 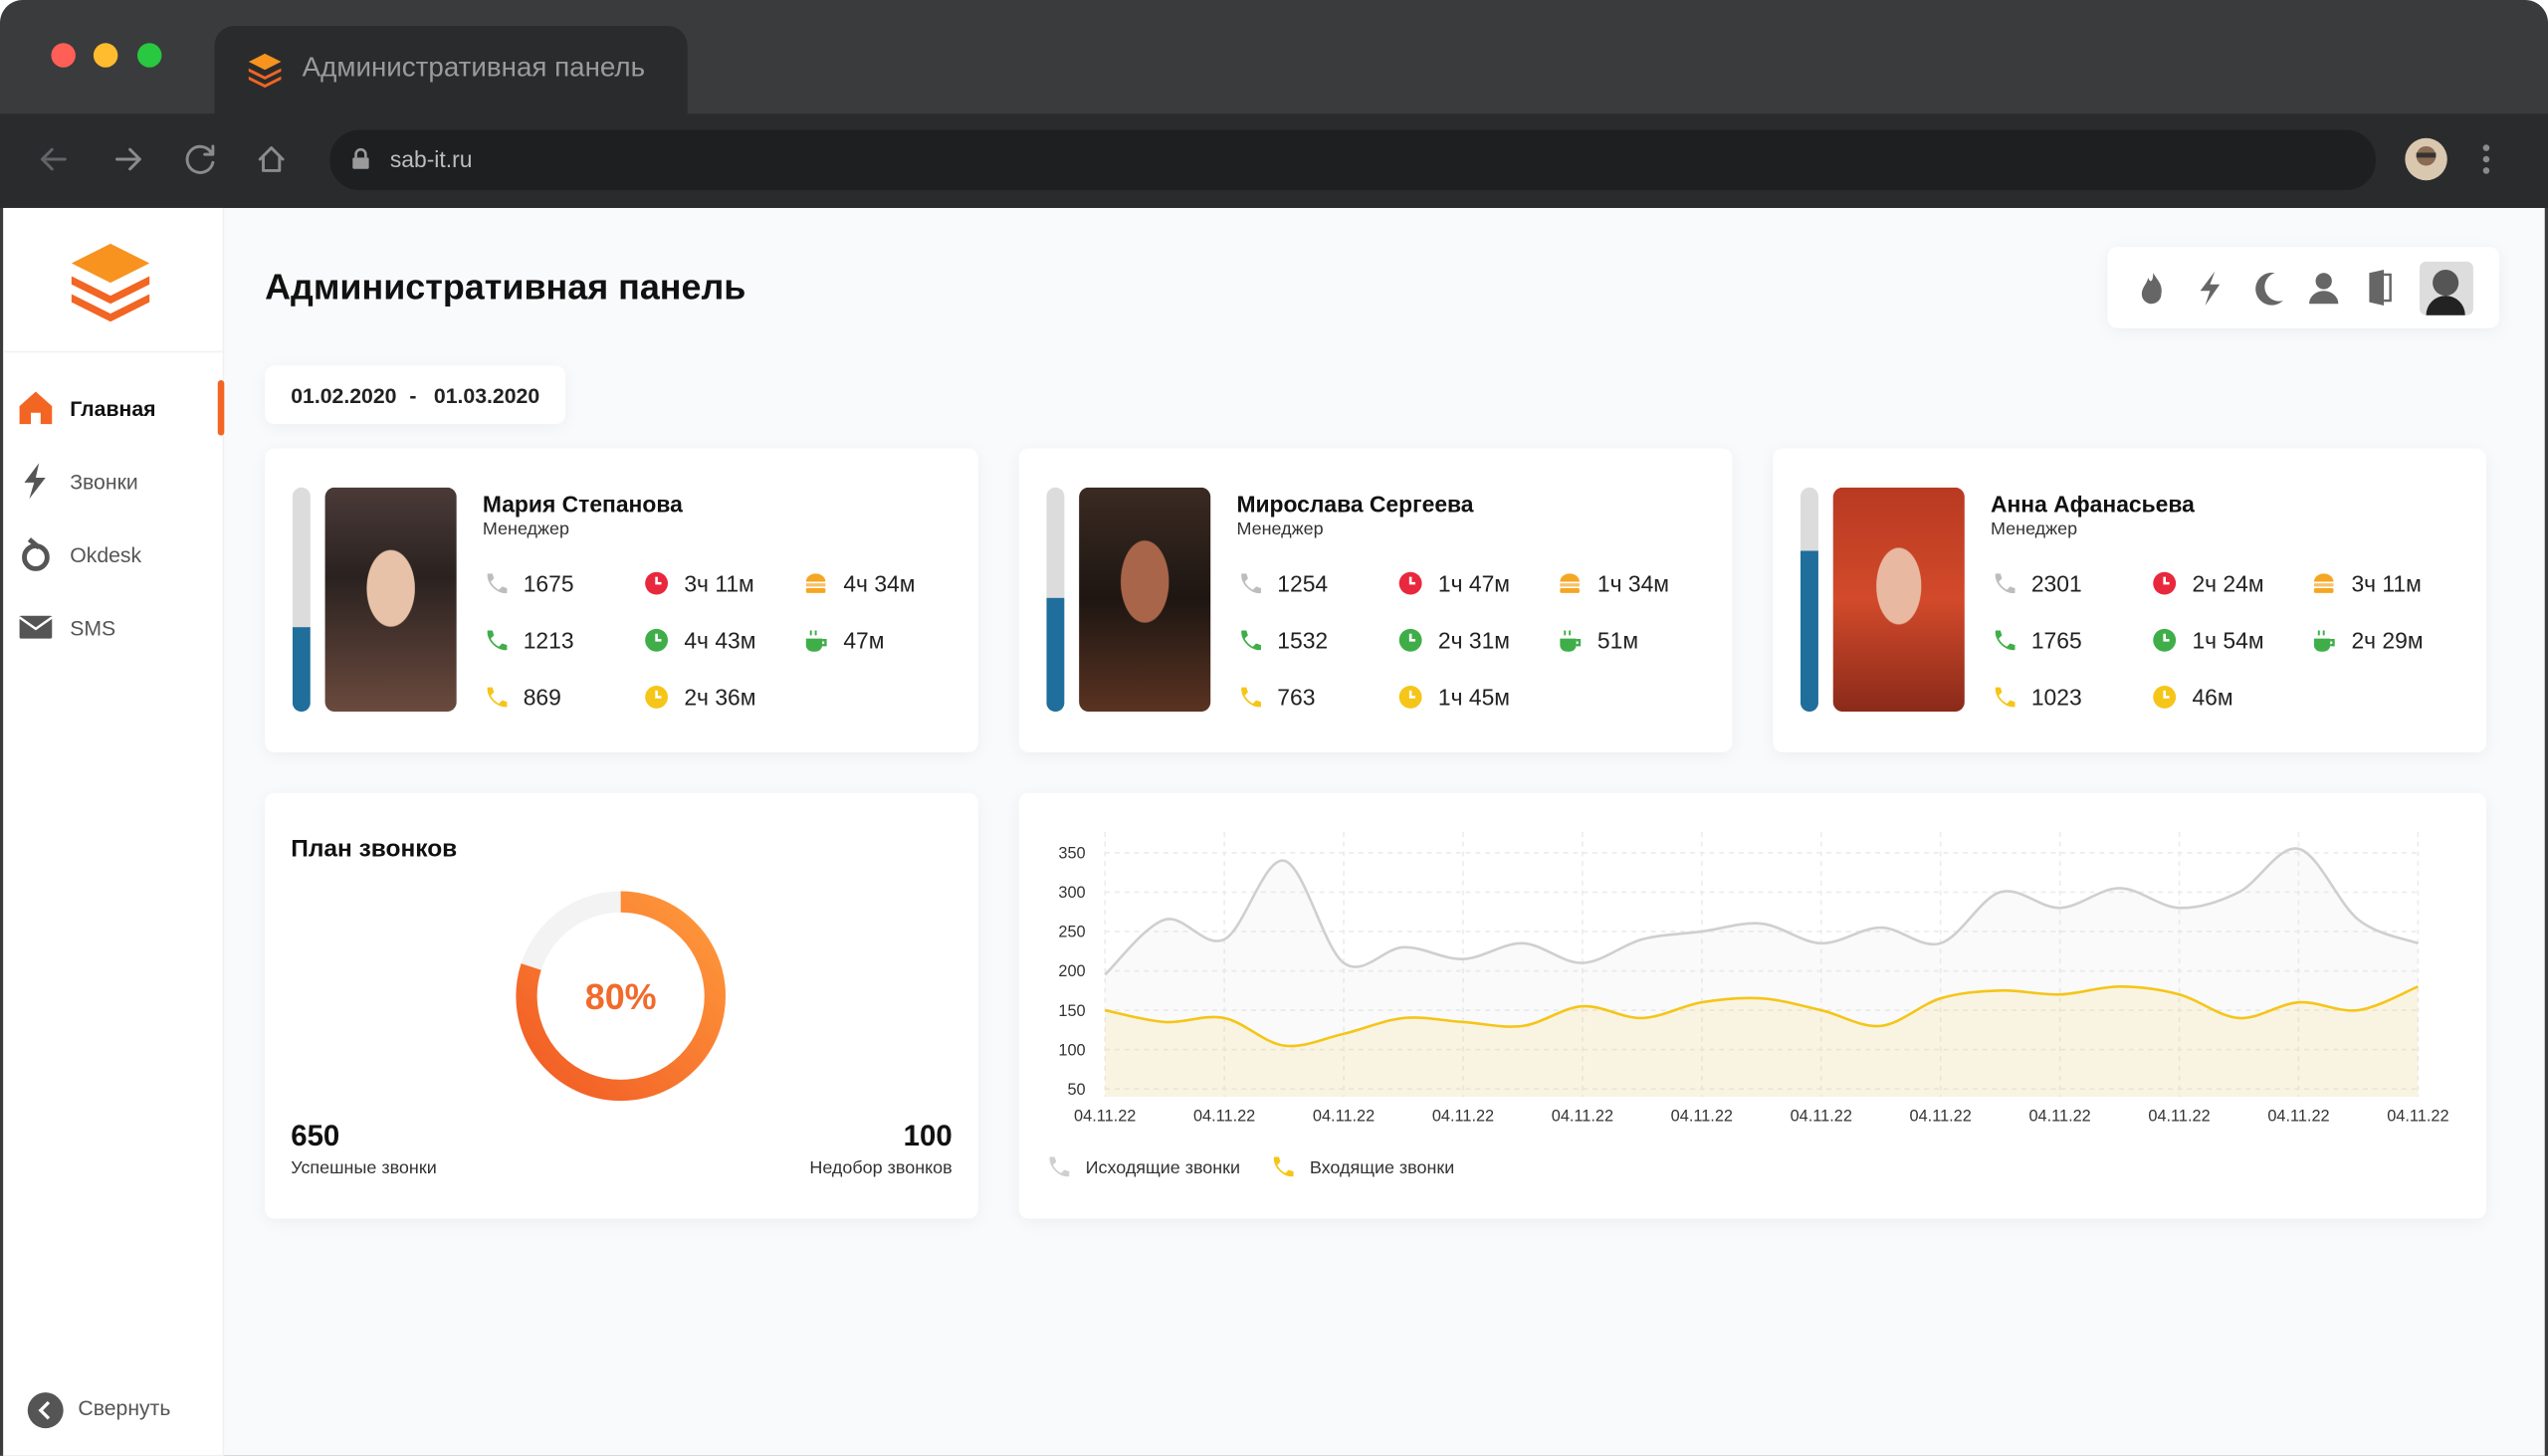 I want to click on legend-label: Исходящие звонки, so click(x=1163, y=1167).